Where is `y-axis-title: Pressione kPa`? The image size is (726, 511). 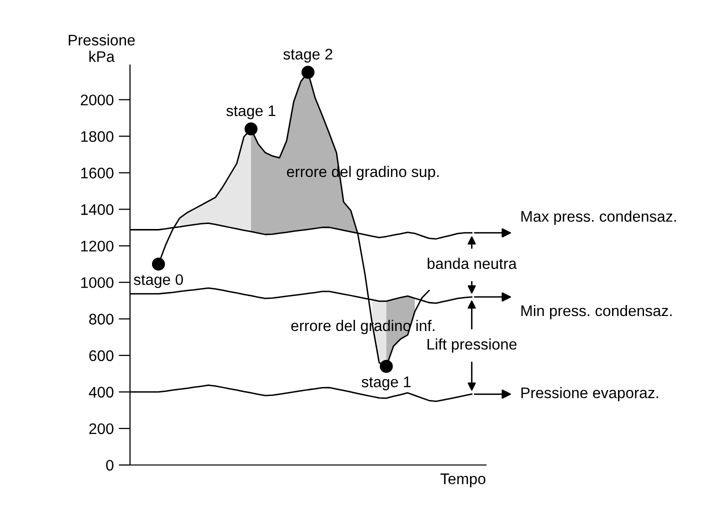
y-axis-title: Pressione kPa is located at coordinates (101, 48).